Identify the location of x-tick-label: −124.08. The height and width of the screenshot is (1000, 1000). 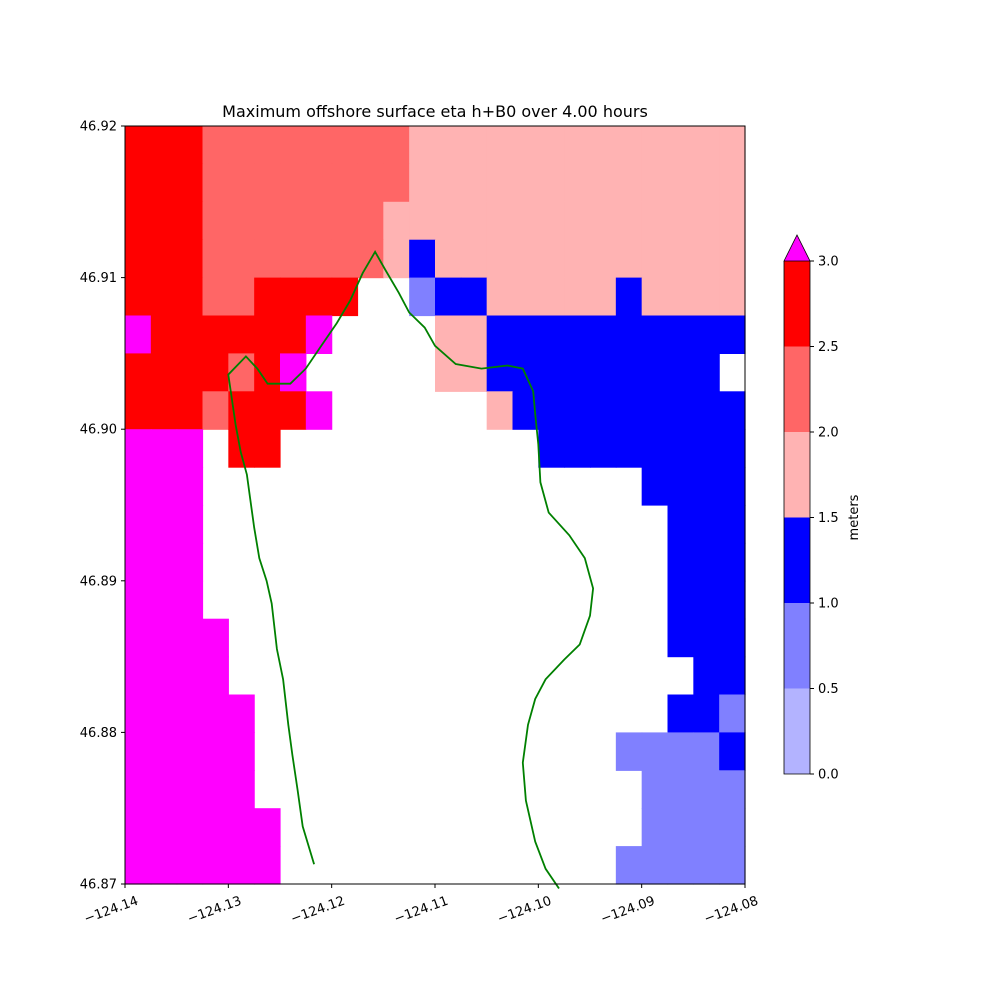
(731, 910).